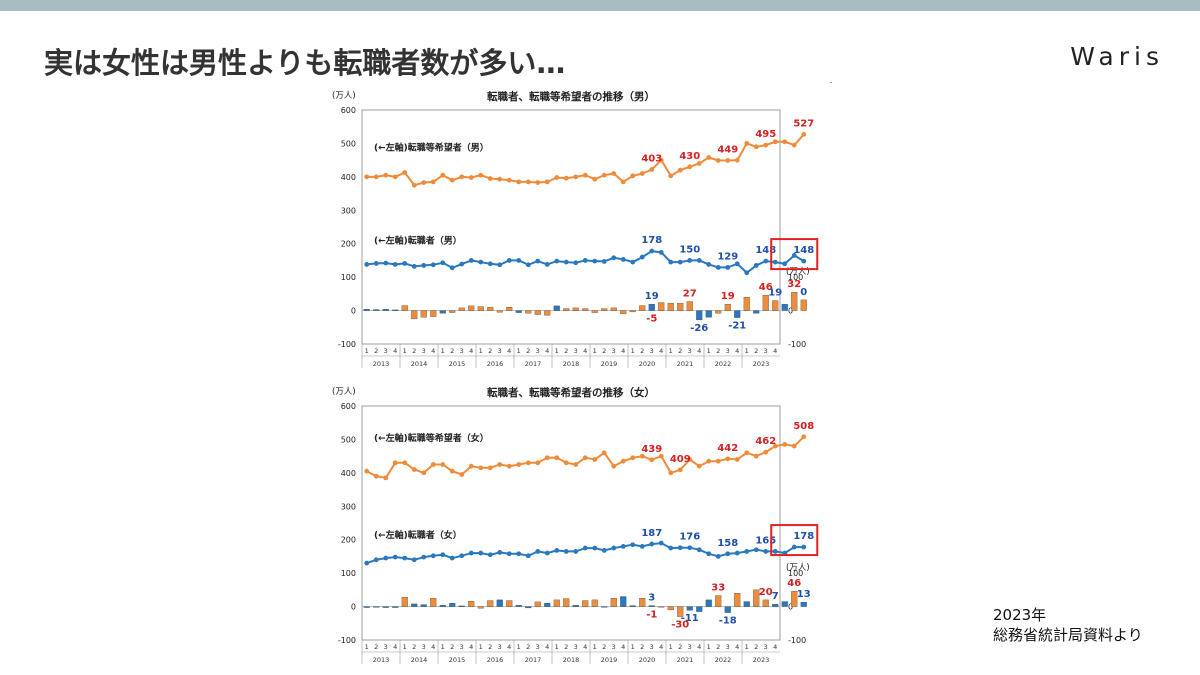 This screenshot has width=1200, height=675. Describe the element at coordinates (761, 660) in the screenshot. I see `female-xtick-year: 2023` at that location.